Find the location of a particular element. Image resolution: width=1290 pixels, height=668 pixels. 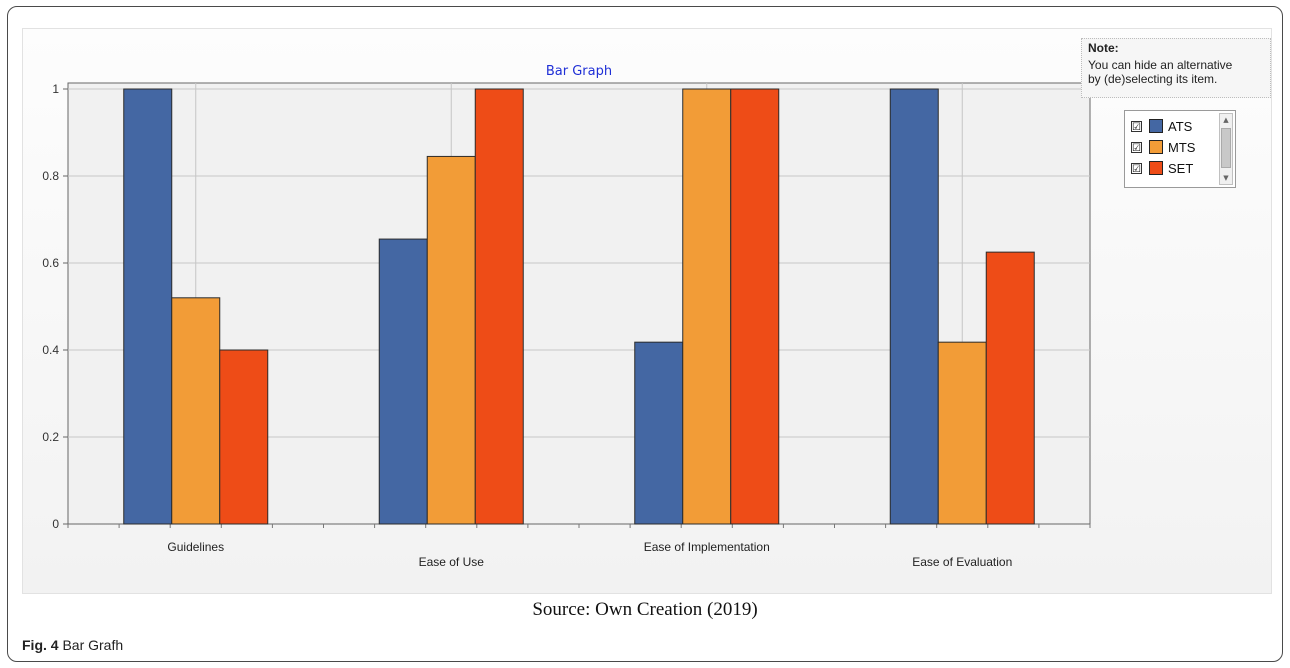

scroll-up-icon: ▲ is located at coordinates (1226, 120).